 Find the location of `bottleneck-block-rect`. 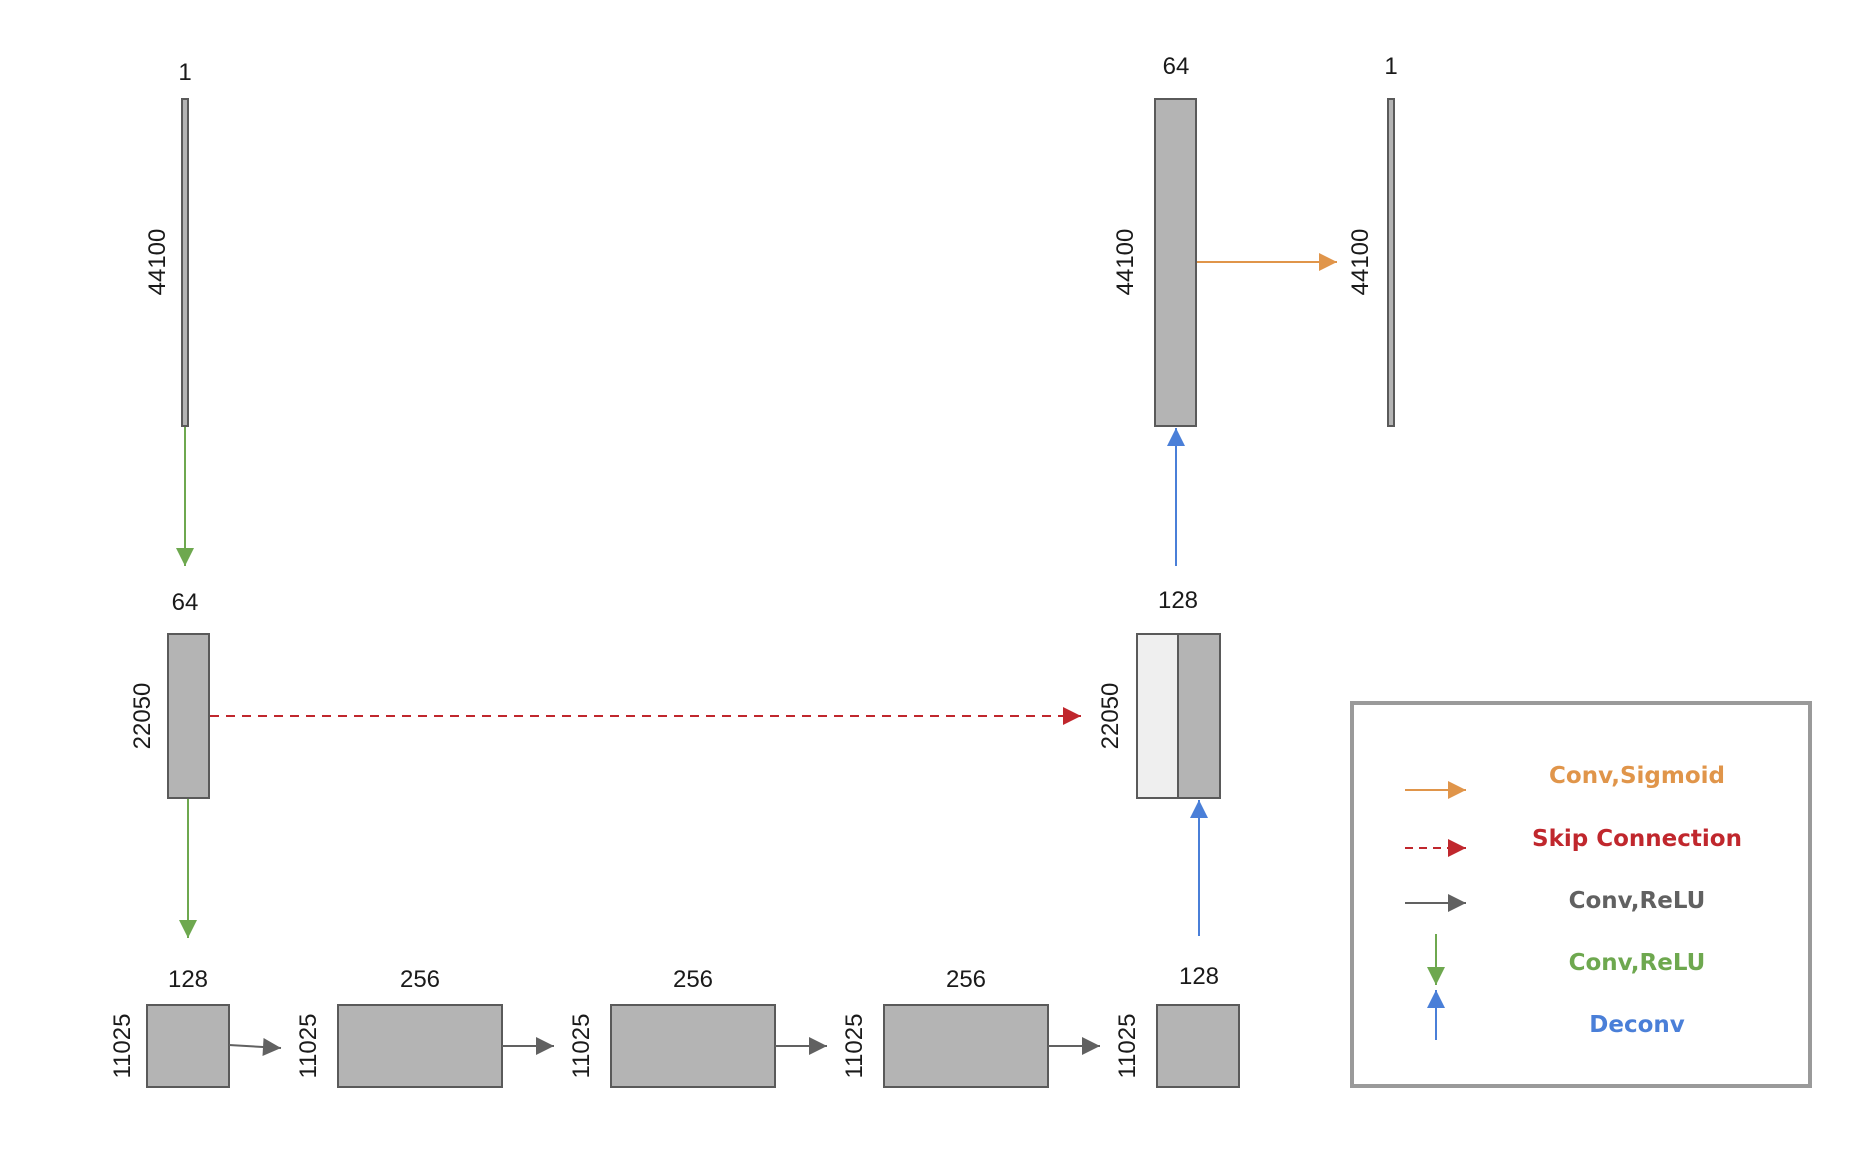

bottleneck-block-rect is located at coordinates (1198, 1046).